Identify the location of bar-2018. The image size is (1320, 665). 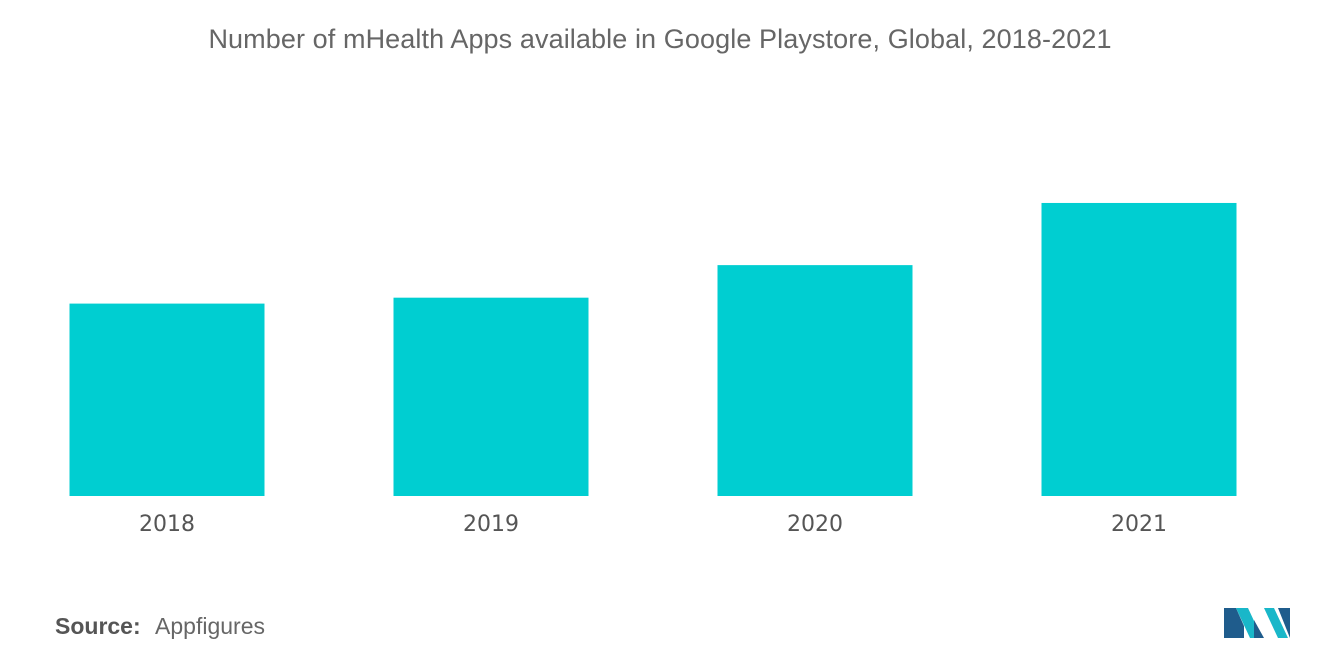
(167, 399).